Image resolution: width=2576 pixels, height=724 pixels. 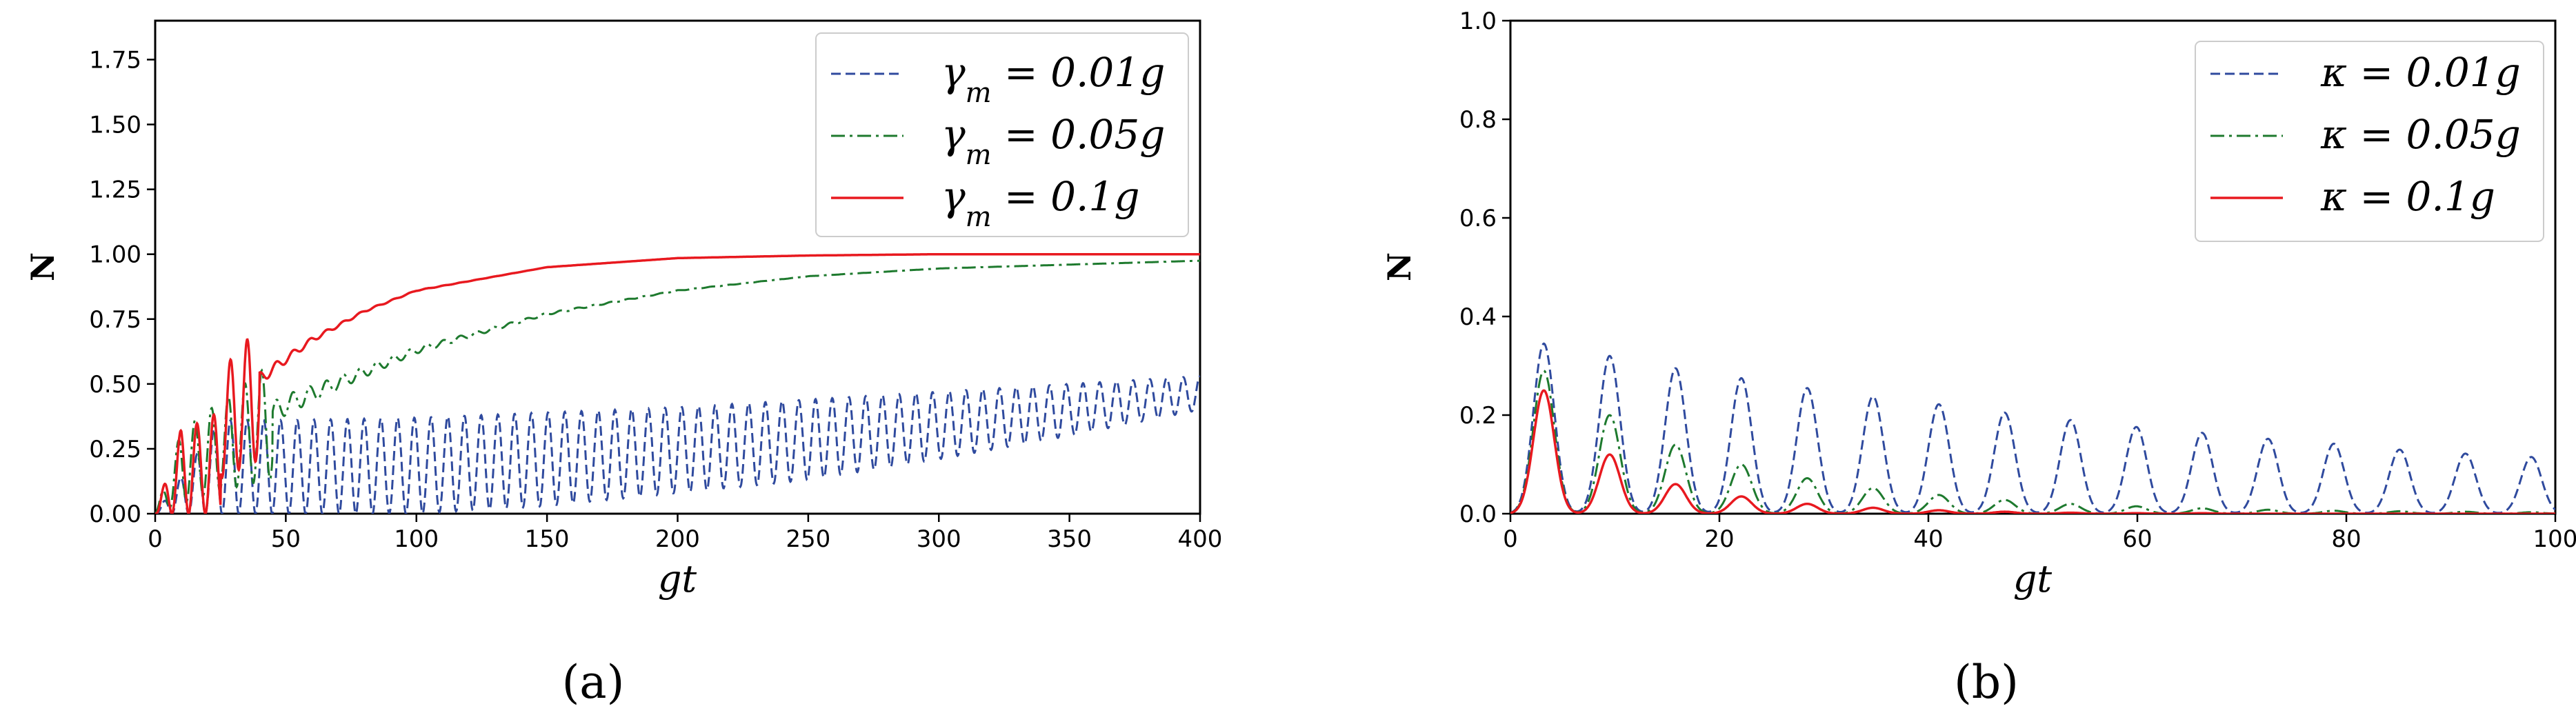 I want to click on legend-label-kappa-0.05: κ = 0.05g, so click(x=2420, y=134).